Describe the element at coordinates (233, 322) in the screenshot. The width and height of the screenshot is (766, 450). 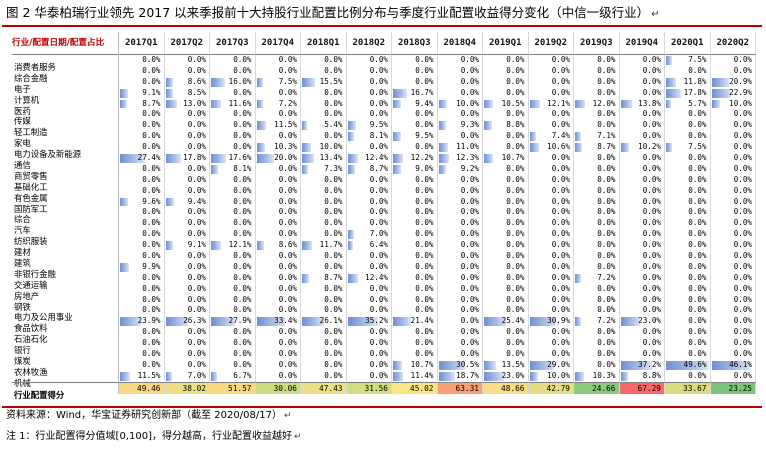
I see `allocation-cell: 27.9%` at that location.